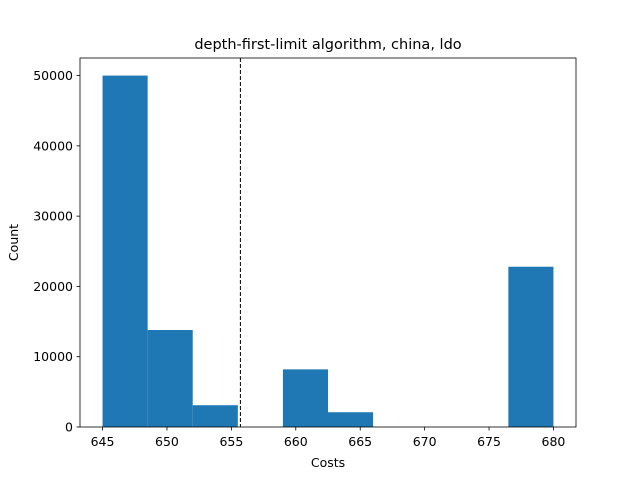 This screenshot has width=640, height=484. Describe the element at coordinates (13, 242) in the screenshot. I see `y-axis-label: Count` at that location.